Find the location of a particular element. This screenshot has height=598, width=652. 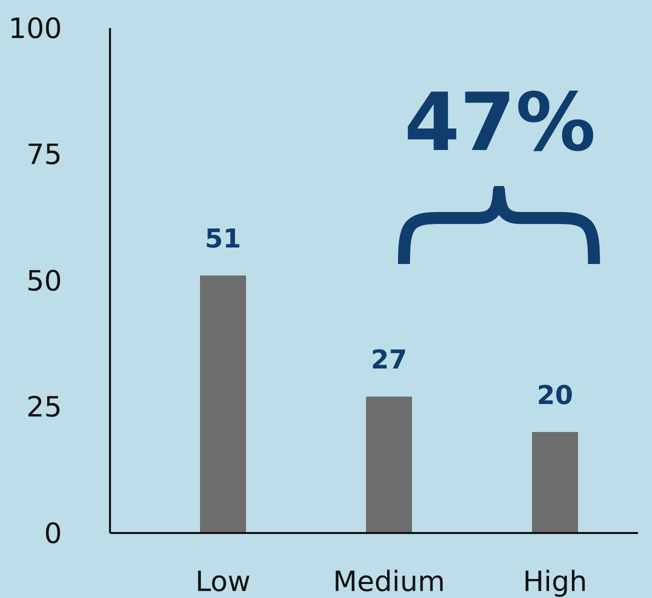

y-tick-label: 50 is located at coordinates (44, 281).